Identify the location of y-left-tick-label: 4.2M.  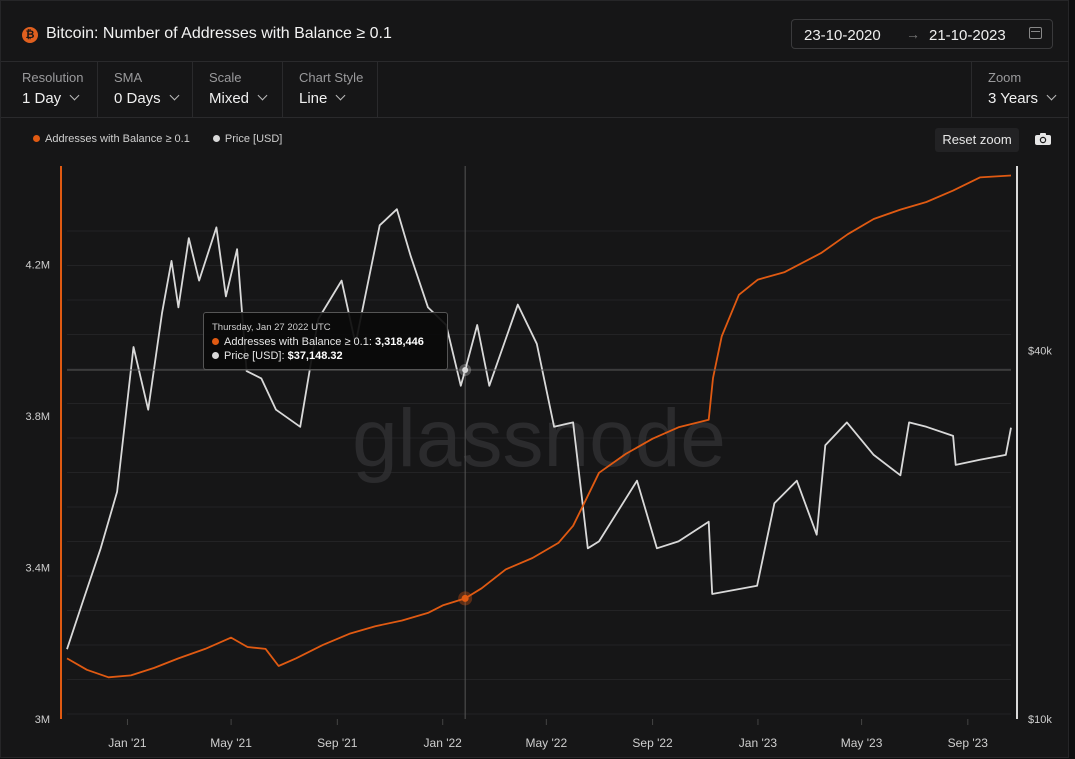
(38, 265).